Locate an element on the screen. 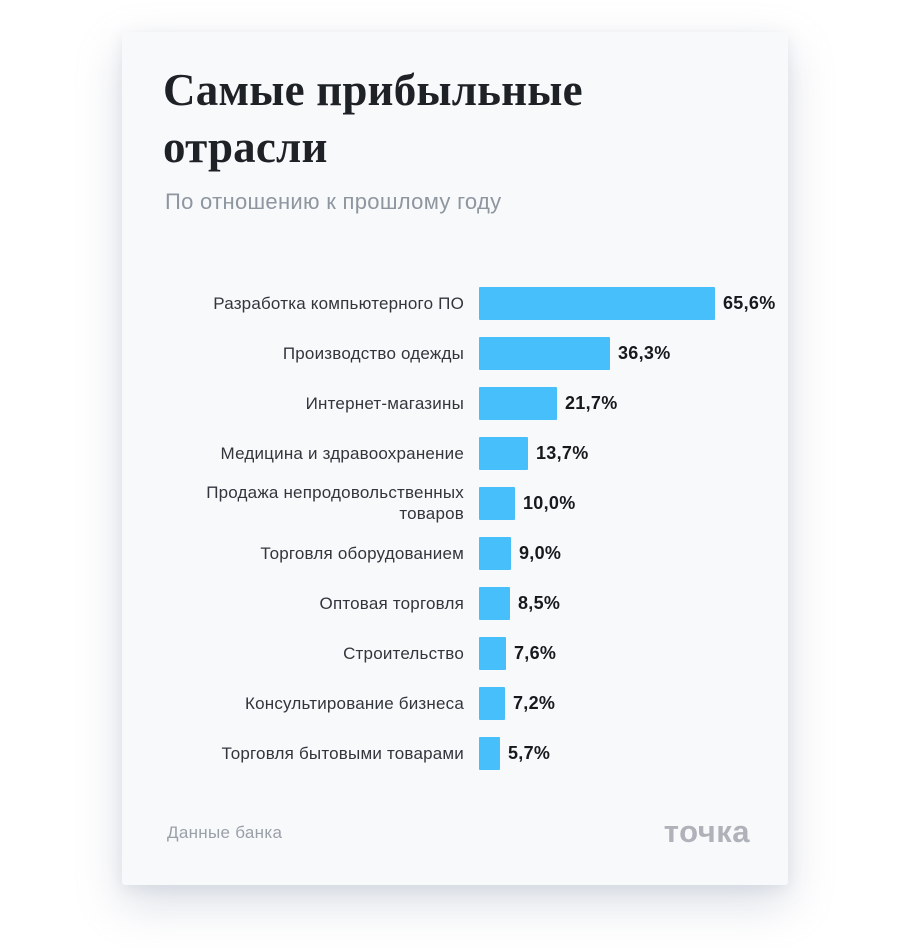  bar-zone: 65,6% is located at coordinates (627, 303).